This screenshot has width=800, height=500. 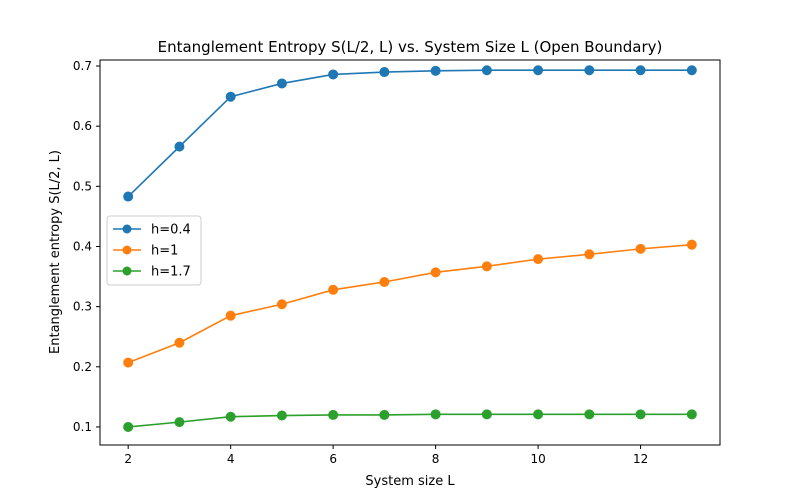 I want to click on legend-item: h=0.4, so click(x=152, y=230).